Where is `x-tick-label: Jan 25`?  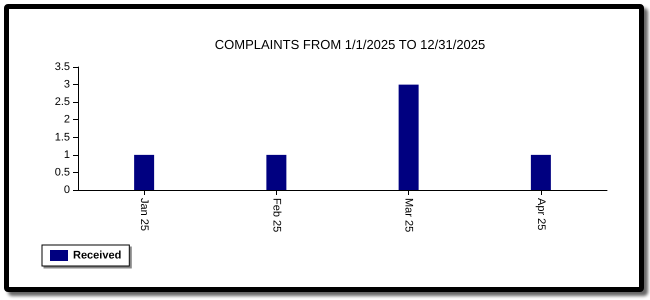
x-tick-label: Jan 25 is located at coordinates (144, 215).